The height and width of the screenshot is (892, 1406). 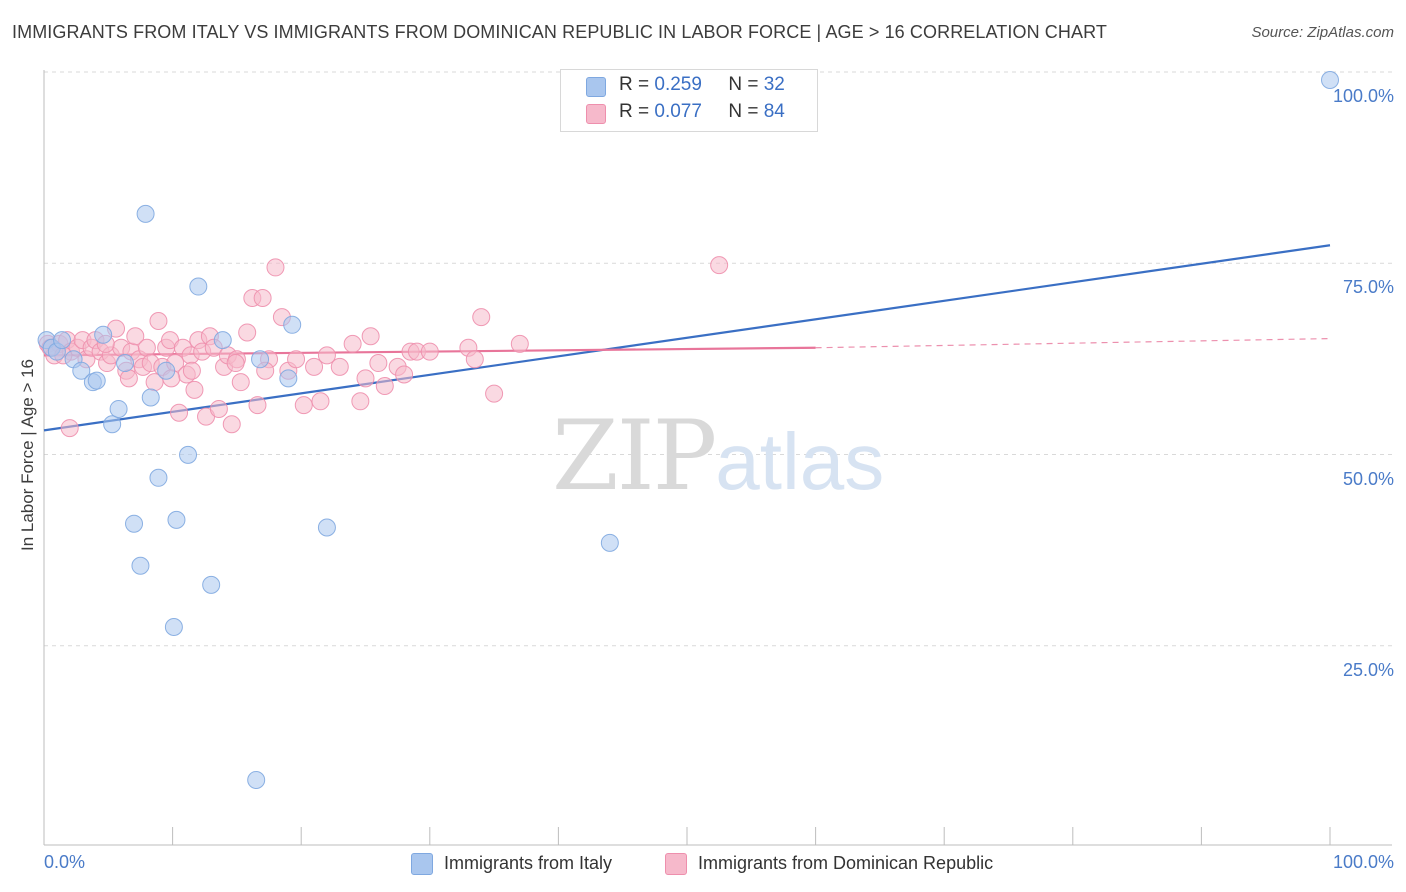 What do you see at coordinates (1368, 478) in the screenshot?
I see `y-tick-label-50: 50.0%` at bounding box center [1368, 478].